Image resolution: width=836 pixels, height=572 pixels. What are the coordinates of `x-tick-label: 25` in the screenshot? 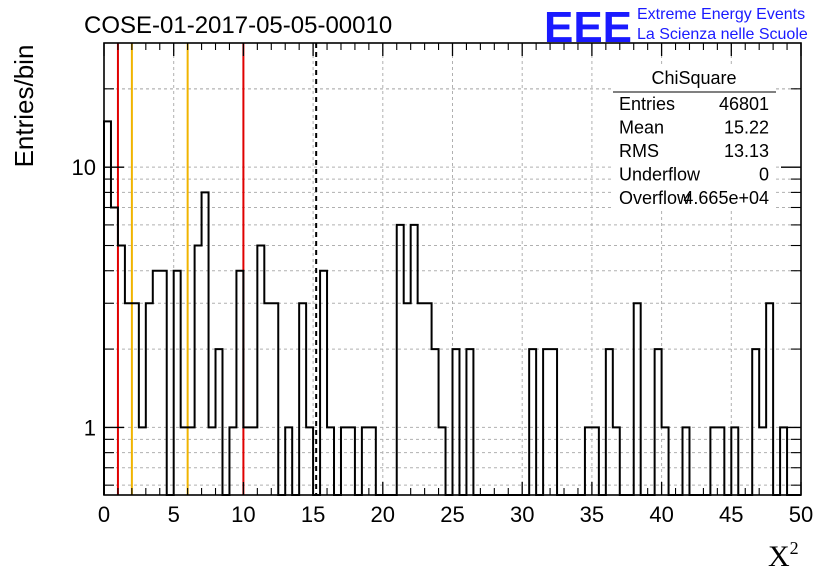 It's located at (452, 514).